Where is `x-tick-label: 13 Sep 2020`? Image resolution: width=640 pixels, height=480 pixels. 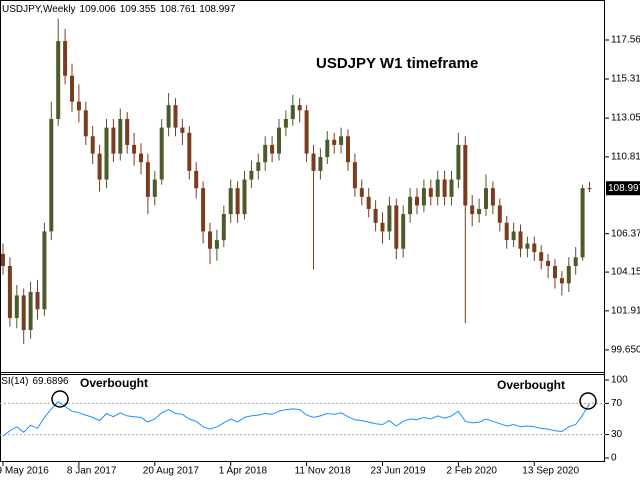 x-tick-label: 13 Sep 2020 is located at coordinates (550, 471).